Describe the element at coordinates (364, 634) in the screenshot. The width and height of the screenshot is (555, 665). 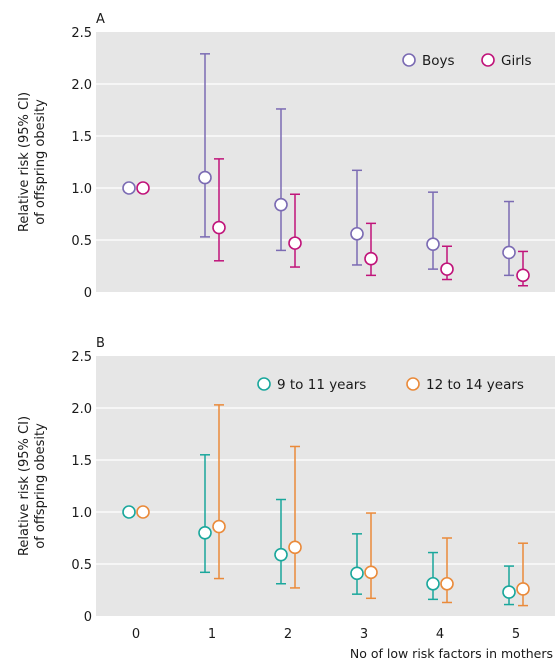
I see `x-tick-label: 3` at that location.